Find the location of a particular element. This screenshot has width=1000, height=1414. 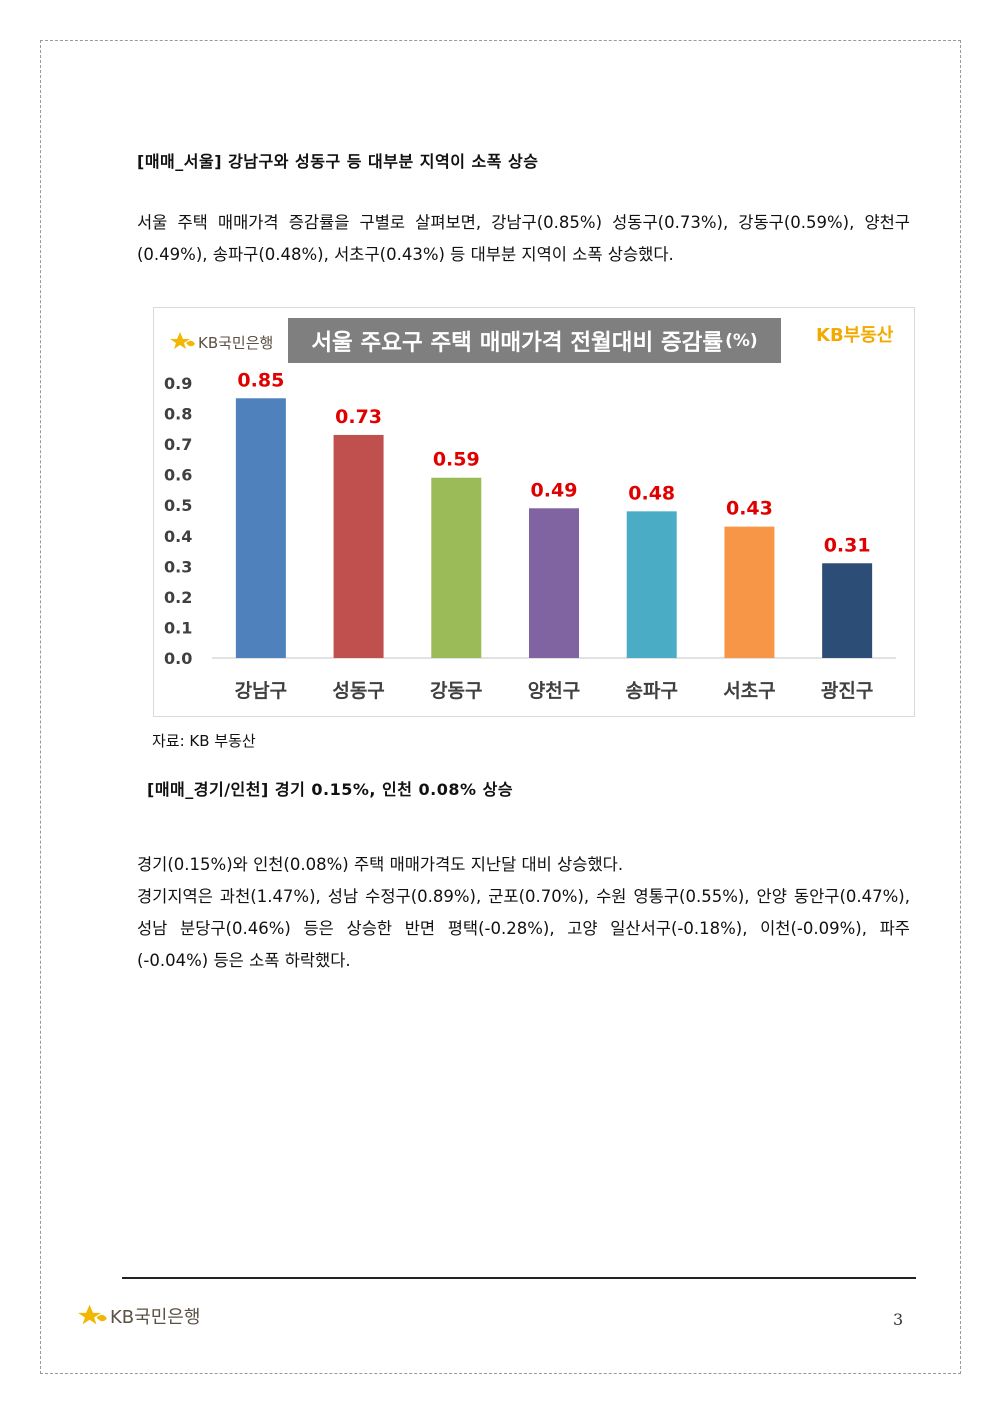

data-label: 0.31 is located at coordinates (847, 545).